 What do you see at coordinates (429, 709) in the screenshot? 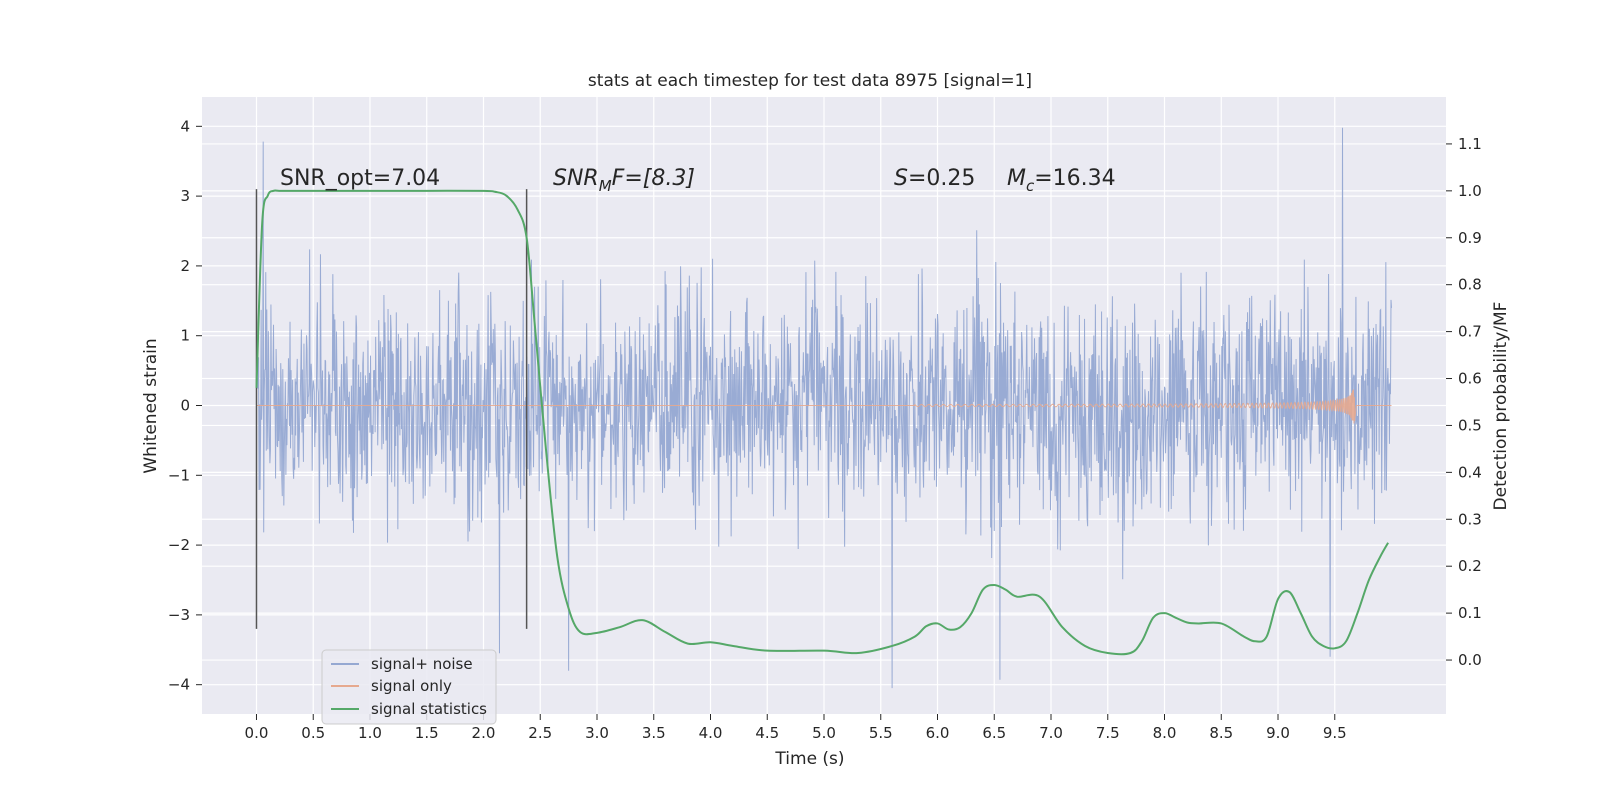
I see `legend-label-signal-statistics: signal statistics` at bounding box center [429, 709].